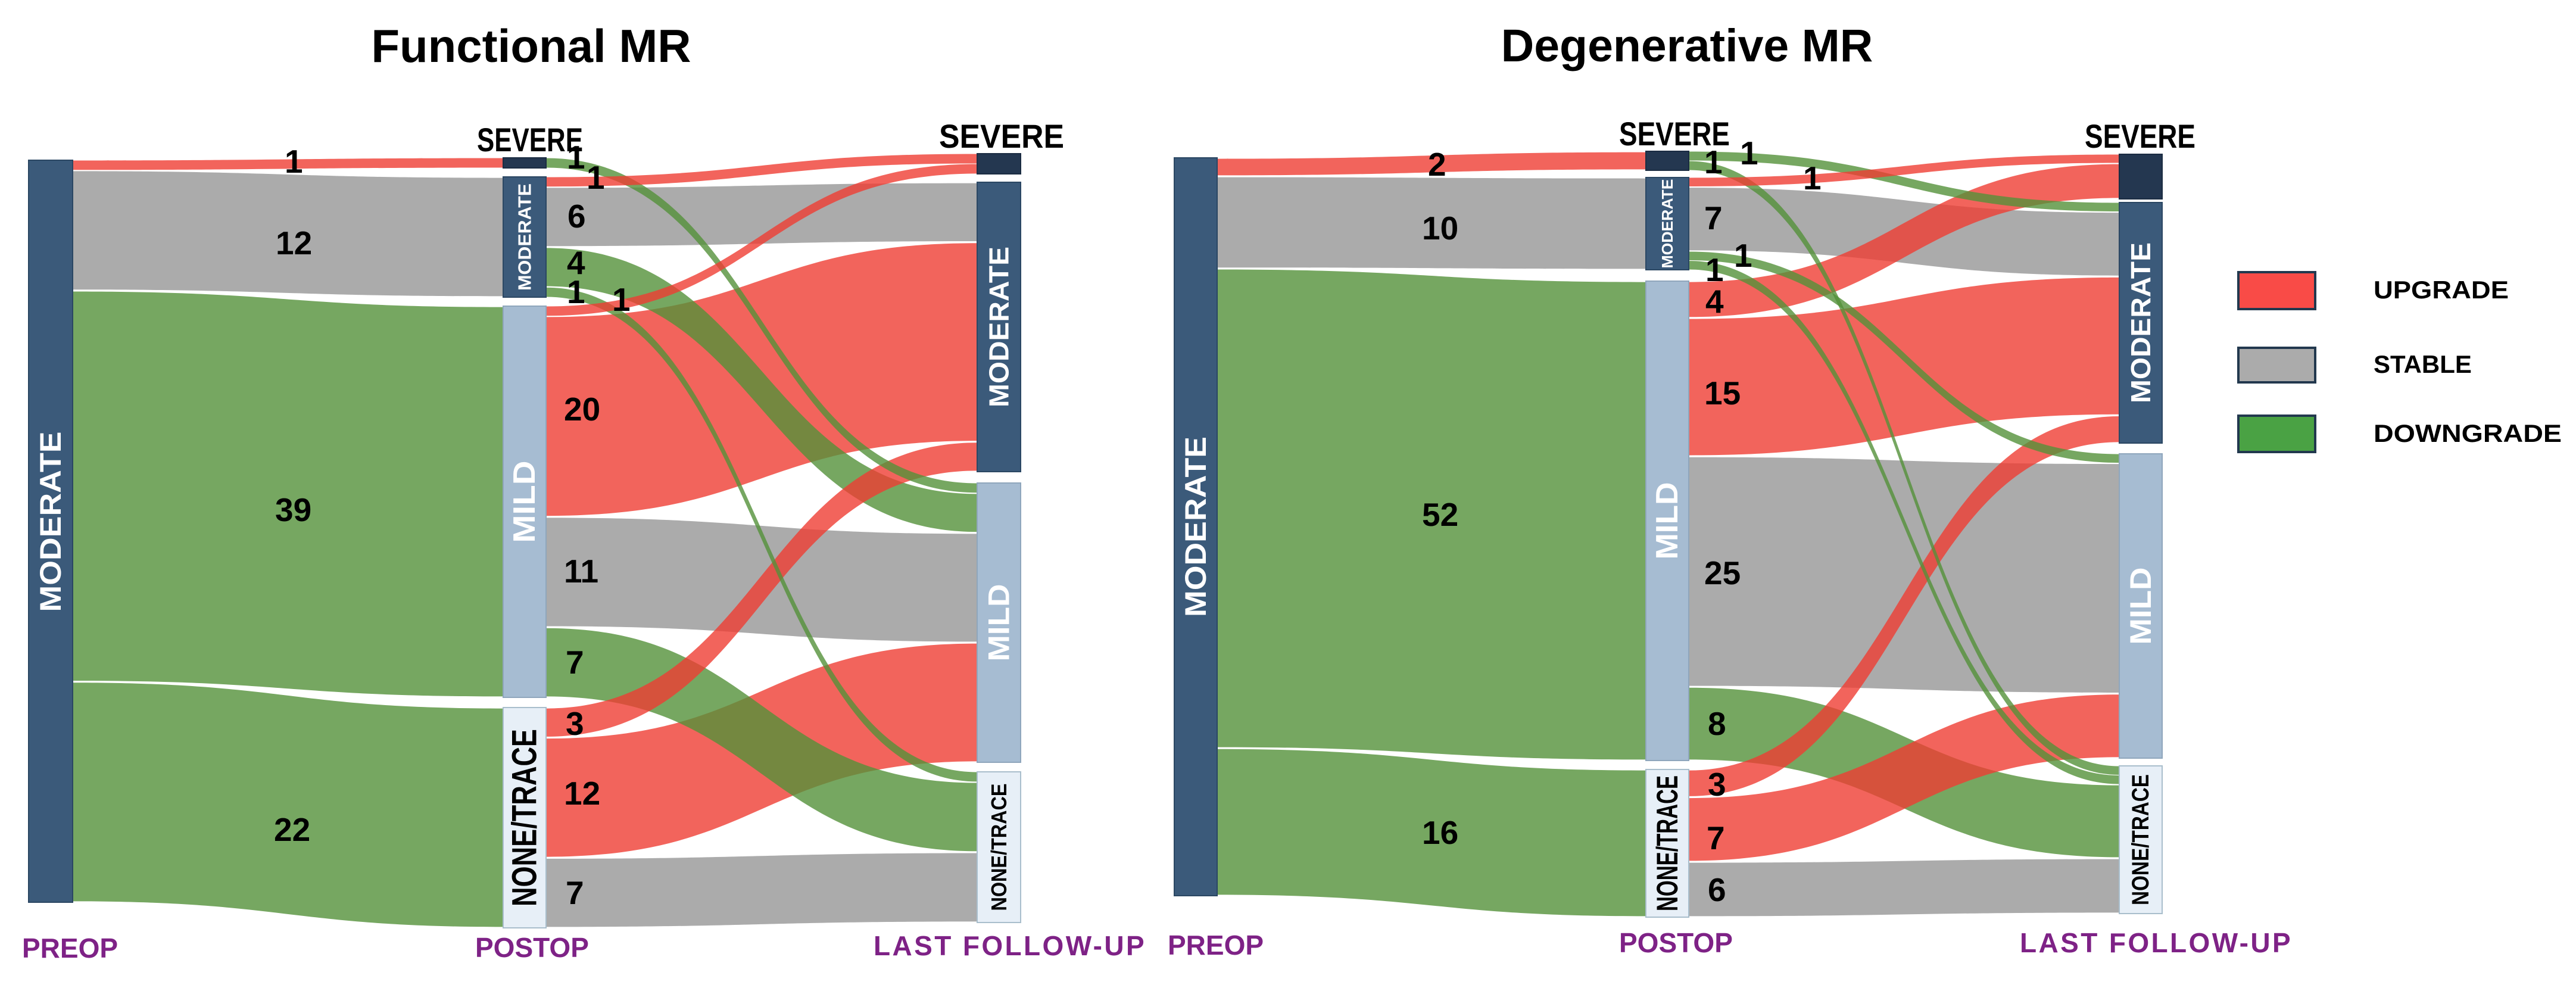 The width and height of the screenshot is (2576, 991). I want to click on svg-text: Functional MR, so click(531, 46).